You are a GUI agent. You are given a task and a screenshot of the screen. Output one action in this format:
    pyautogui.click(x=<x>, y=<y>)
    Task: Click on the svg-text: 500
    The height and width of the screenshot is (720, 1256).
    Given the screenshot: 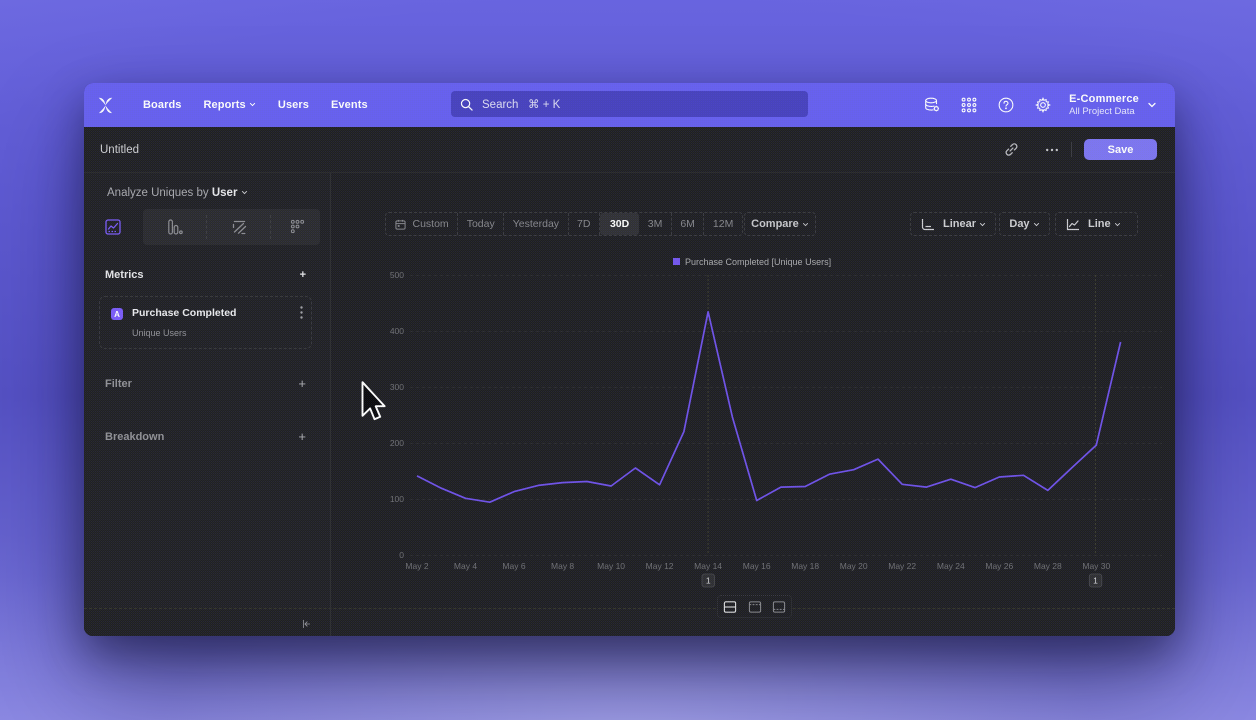 What is the action you would take?
    pyautogui.click(x=397, y=275)
    